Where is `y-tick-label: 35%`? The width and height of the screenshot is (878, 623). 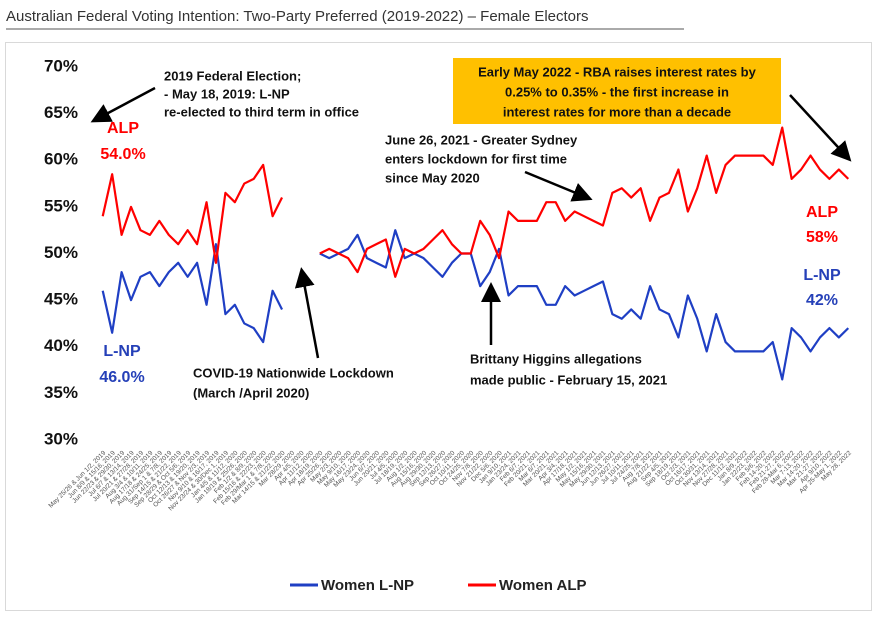 y-tick-label: 35% is located at coordinates (61, 392).